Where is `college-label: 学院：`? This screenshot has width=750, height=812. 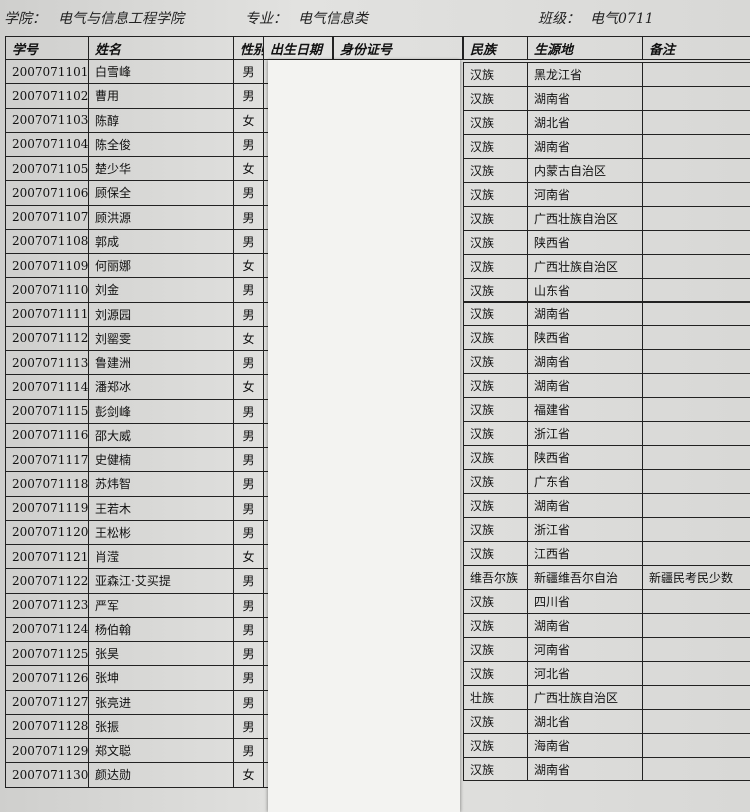 college-label: 学院： is located at coordinates (25, 19).